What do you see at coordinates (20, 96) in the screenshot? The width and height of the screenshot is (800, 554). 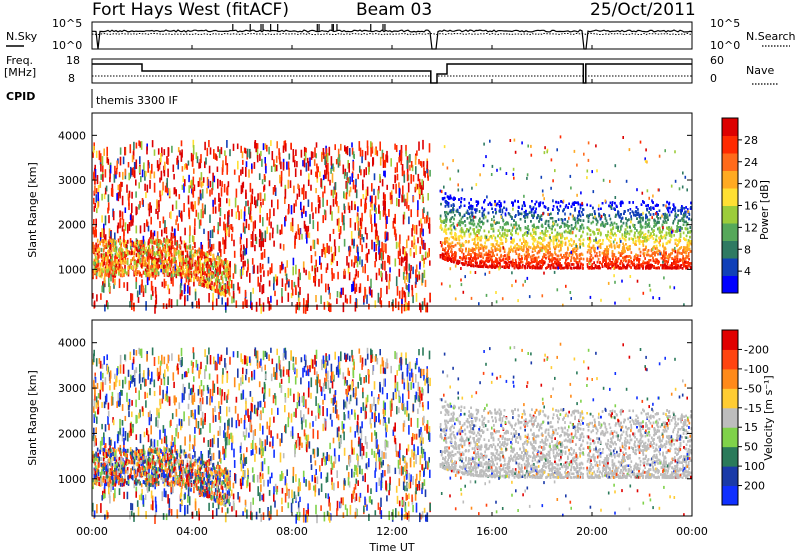 I see `cpid-label: CPID` at bounding box center [20, 96].